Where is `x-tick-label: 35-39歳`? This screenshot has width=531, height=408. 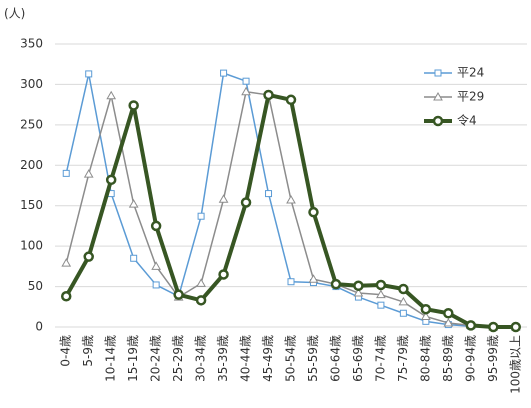
x-tick-label: 35-39歳 is located at coordinates (223, 358).